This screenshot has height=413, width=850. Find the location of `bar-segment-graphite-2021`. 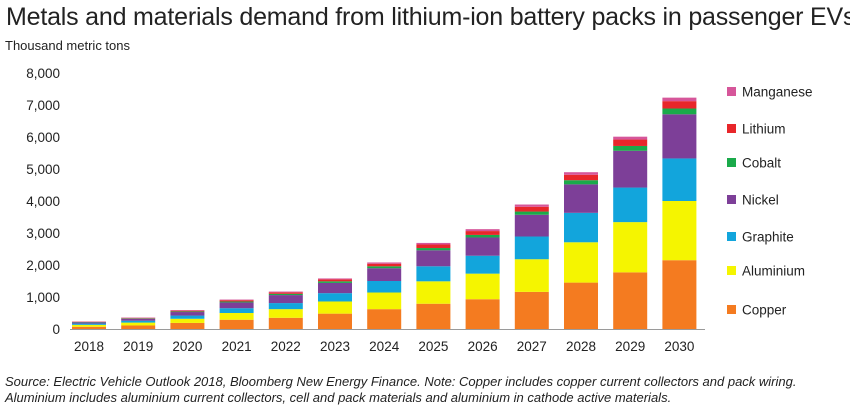

bar-segment-graphite-2021 is located at coordinates (236, 310).